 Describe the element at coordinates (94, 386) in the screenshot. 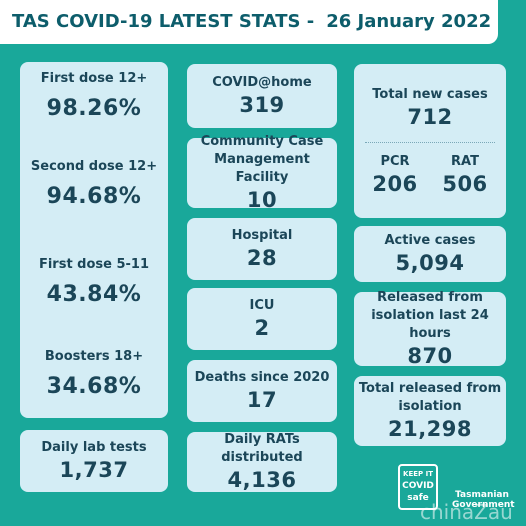

I see `stat-value: 34.68%` at that location.